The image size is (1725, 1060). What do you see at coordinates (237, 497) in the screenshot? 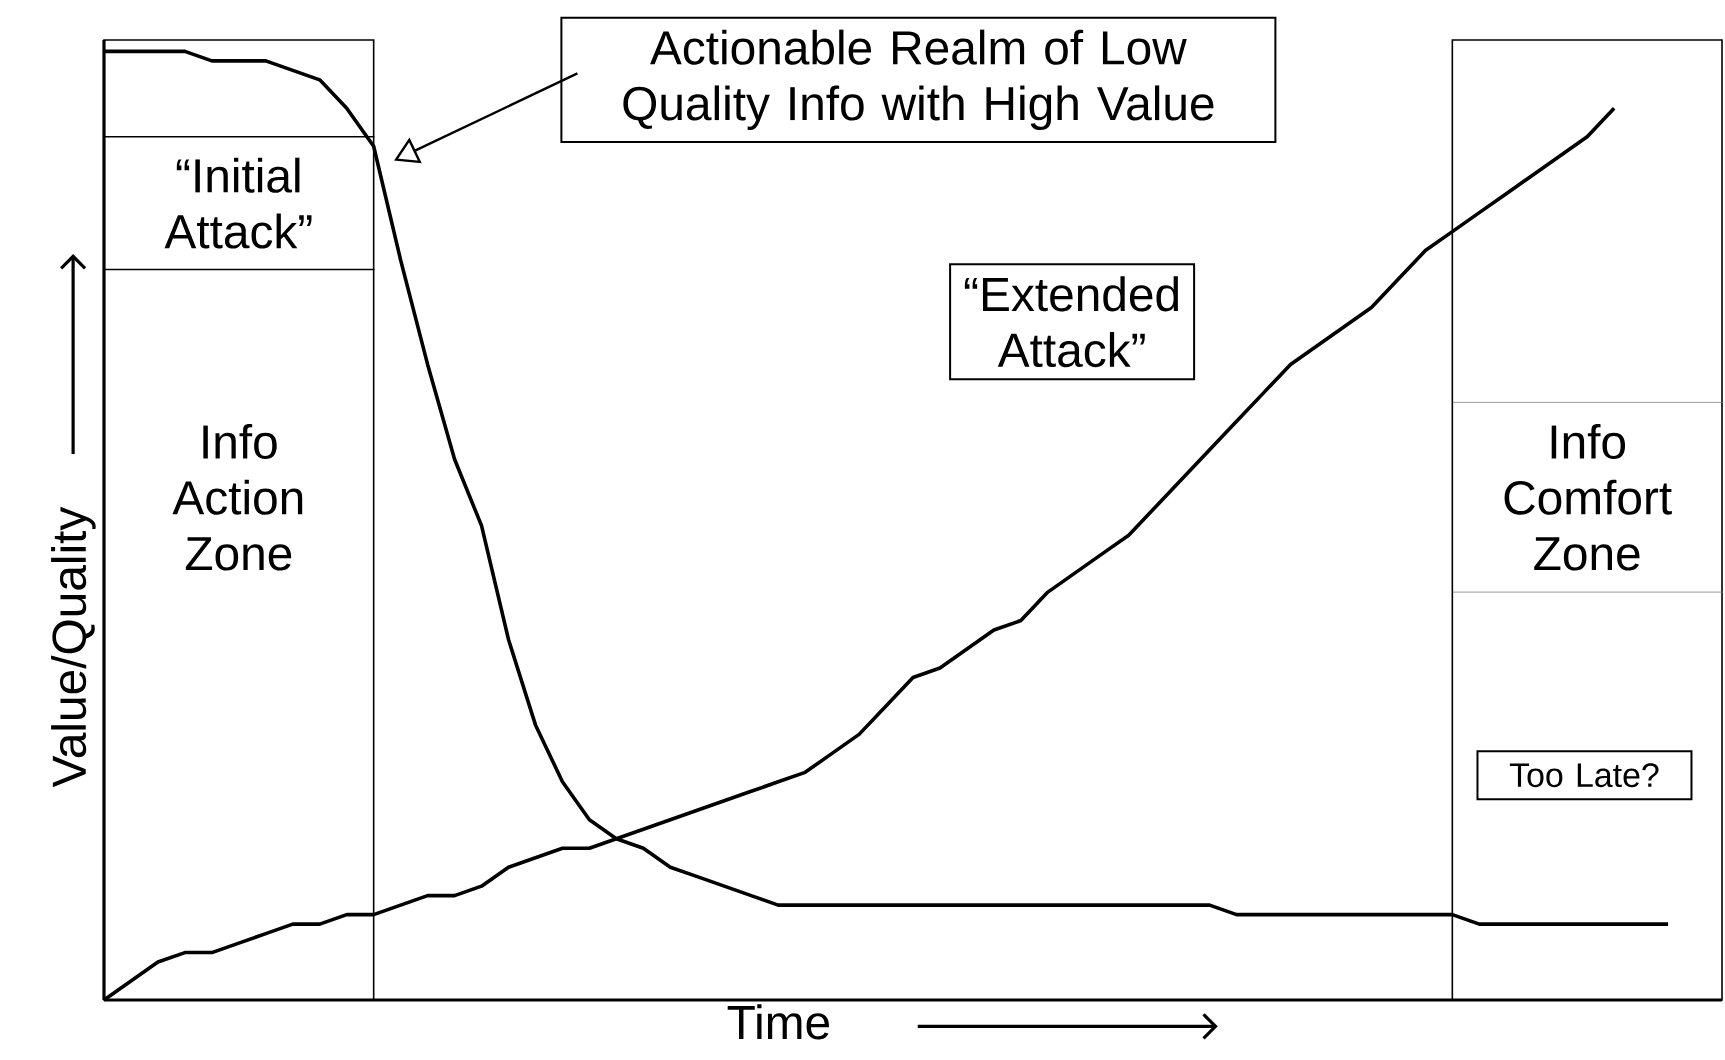
I see `annotation: Info Action Zone` at bounding box center [237, 497].